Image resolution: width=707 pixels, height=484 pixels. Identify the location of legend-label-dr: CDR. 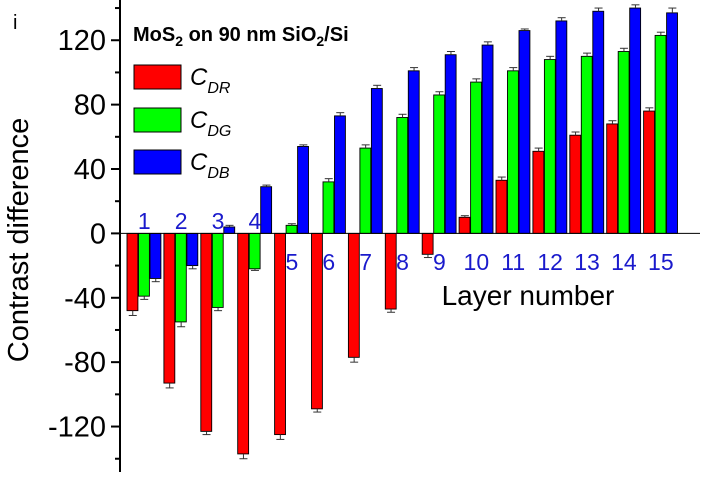
(210, 80).